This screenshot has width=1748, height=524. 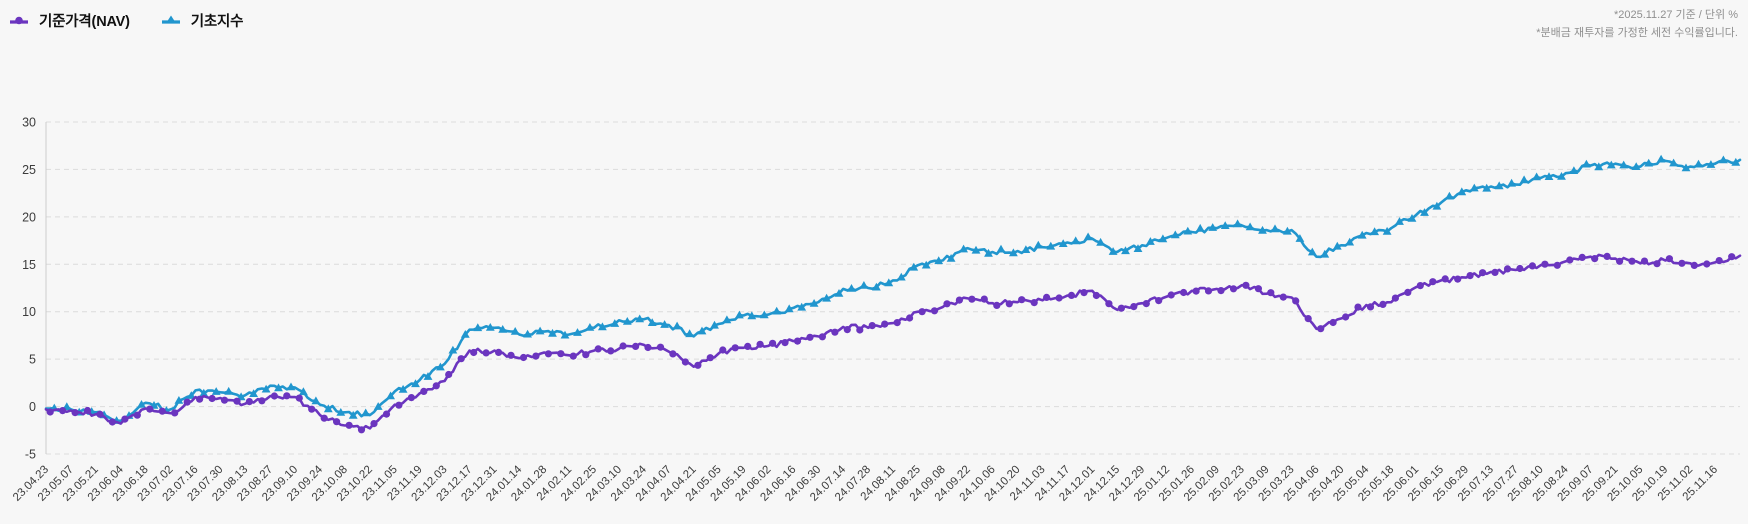 I want to click on svg-text: 0, so click(x=32, y=407).